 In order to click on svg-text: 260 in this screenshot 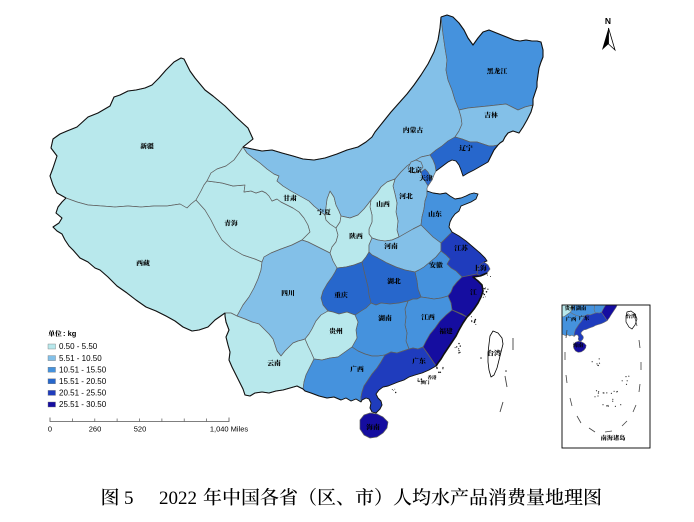, I will do `click(95, 429)`.